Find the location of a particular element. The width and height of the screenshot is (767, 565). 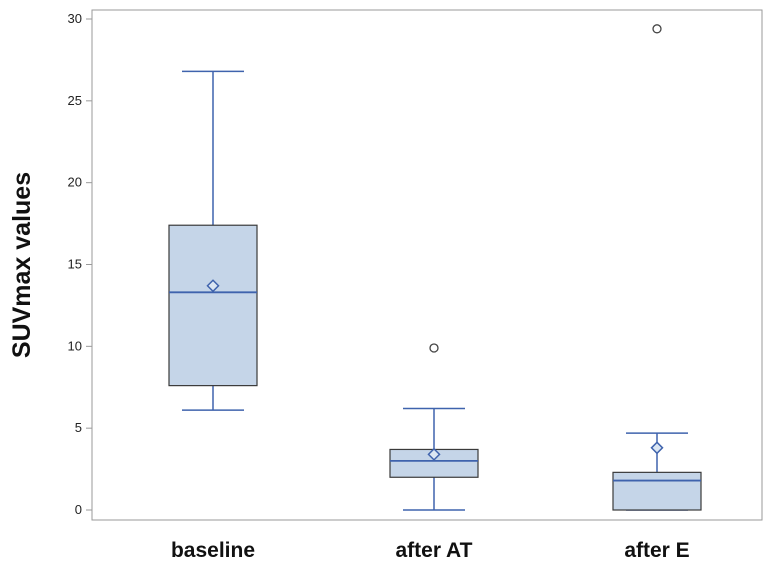

x-label-after-e: after E is located at coordinates (656, 550).